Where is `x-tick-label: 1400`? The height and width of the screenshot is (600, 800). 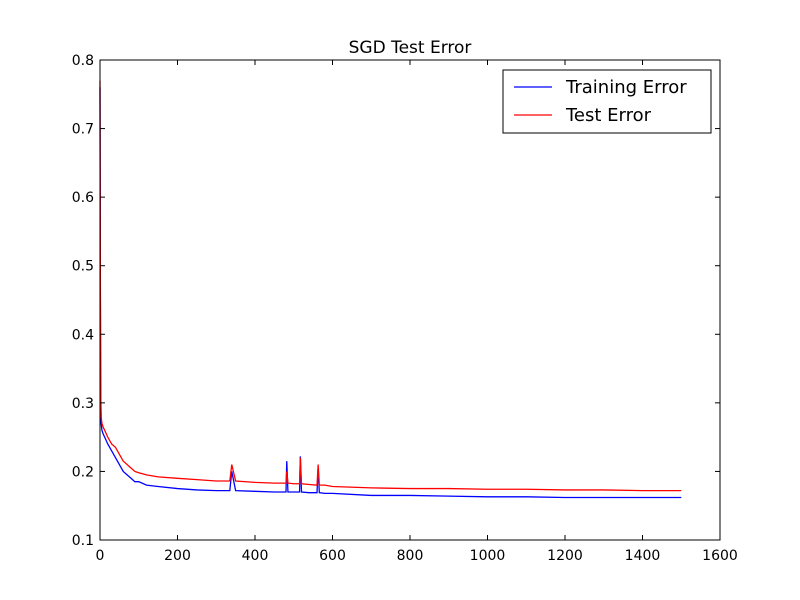
x-tick-label: 1400 is located at coordinates (643, 556).